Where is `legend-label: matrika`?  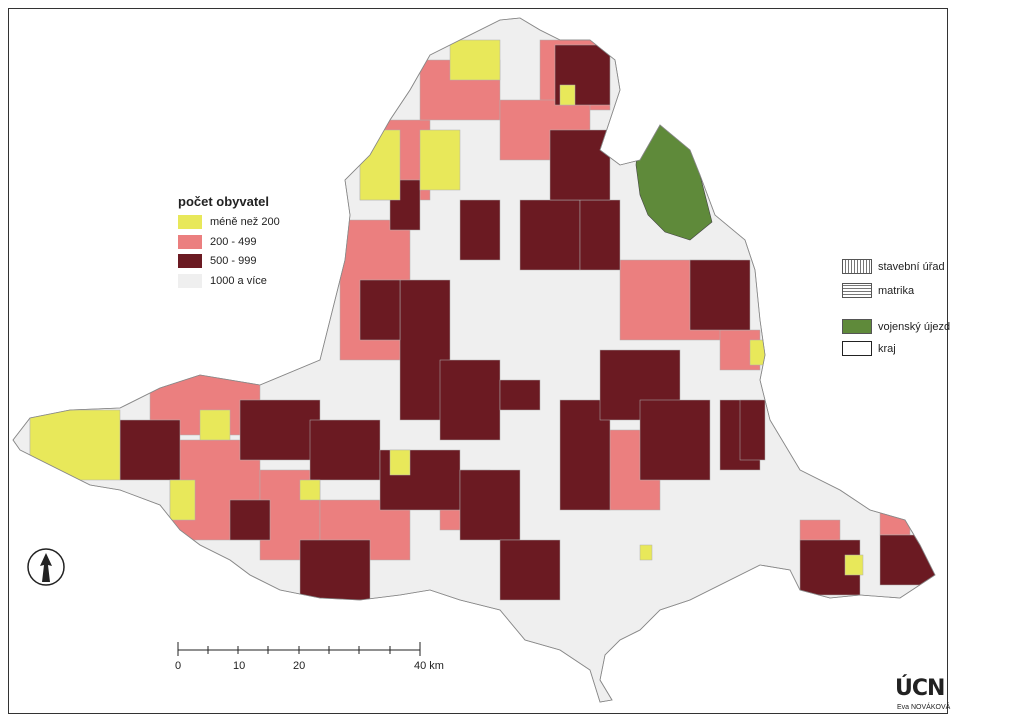 legend-label: matrika is located at coordinates (896, 290).